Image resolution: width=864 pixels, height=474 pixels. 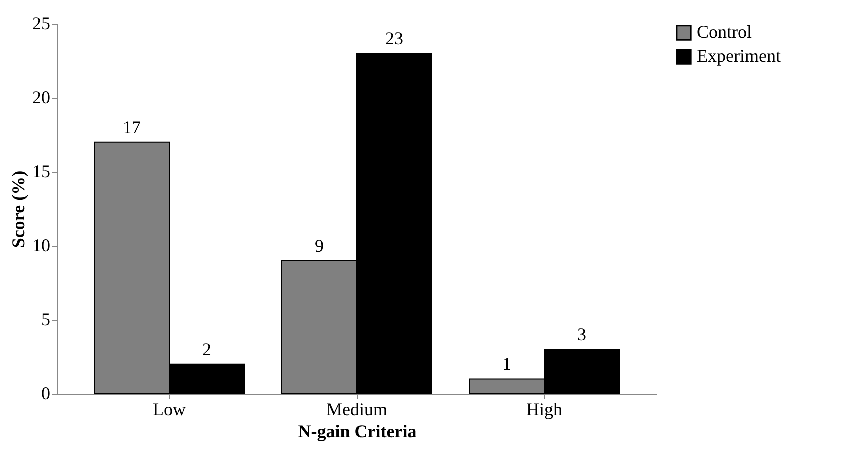 What do you see at coordinates (357, 410) in the screenshot?
I see `x-tick-label: Medium` at bounding box center [357, 410].